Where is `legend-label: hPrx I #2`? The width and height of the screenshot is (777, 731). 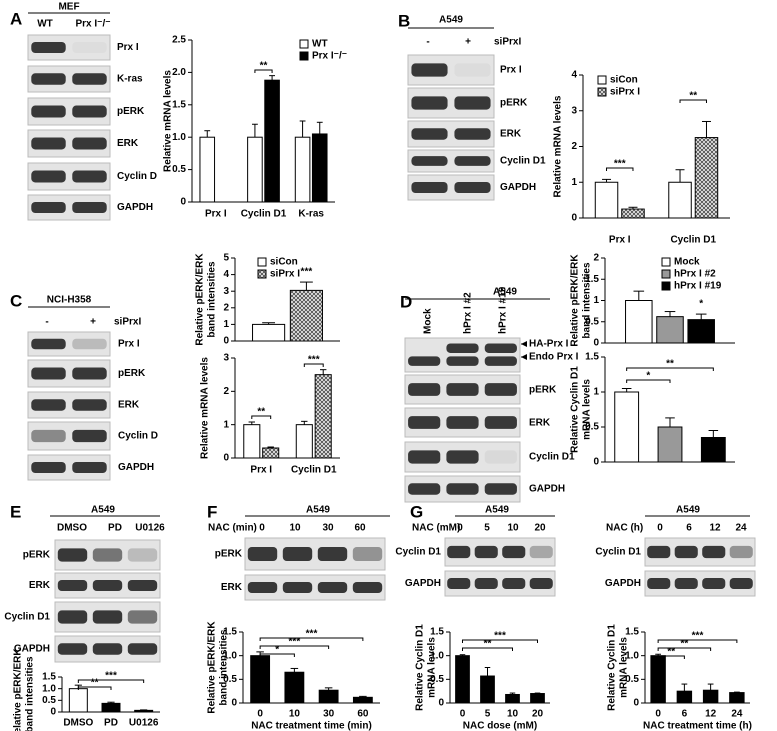
legend-label: hPrx I #2 is located at coordinates (695, 274).